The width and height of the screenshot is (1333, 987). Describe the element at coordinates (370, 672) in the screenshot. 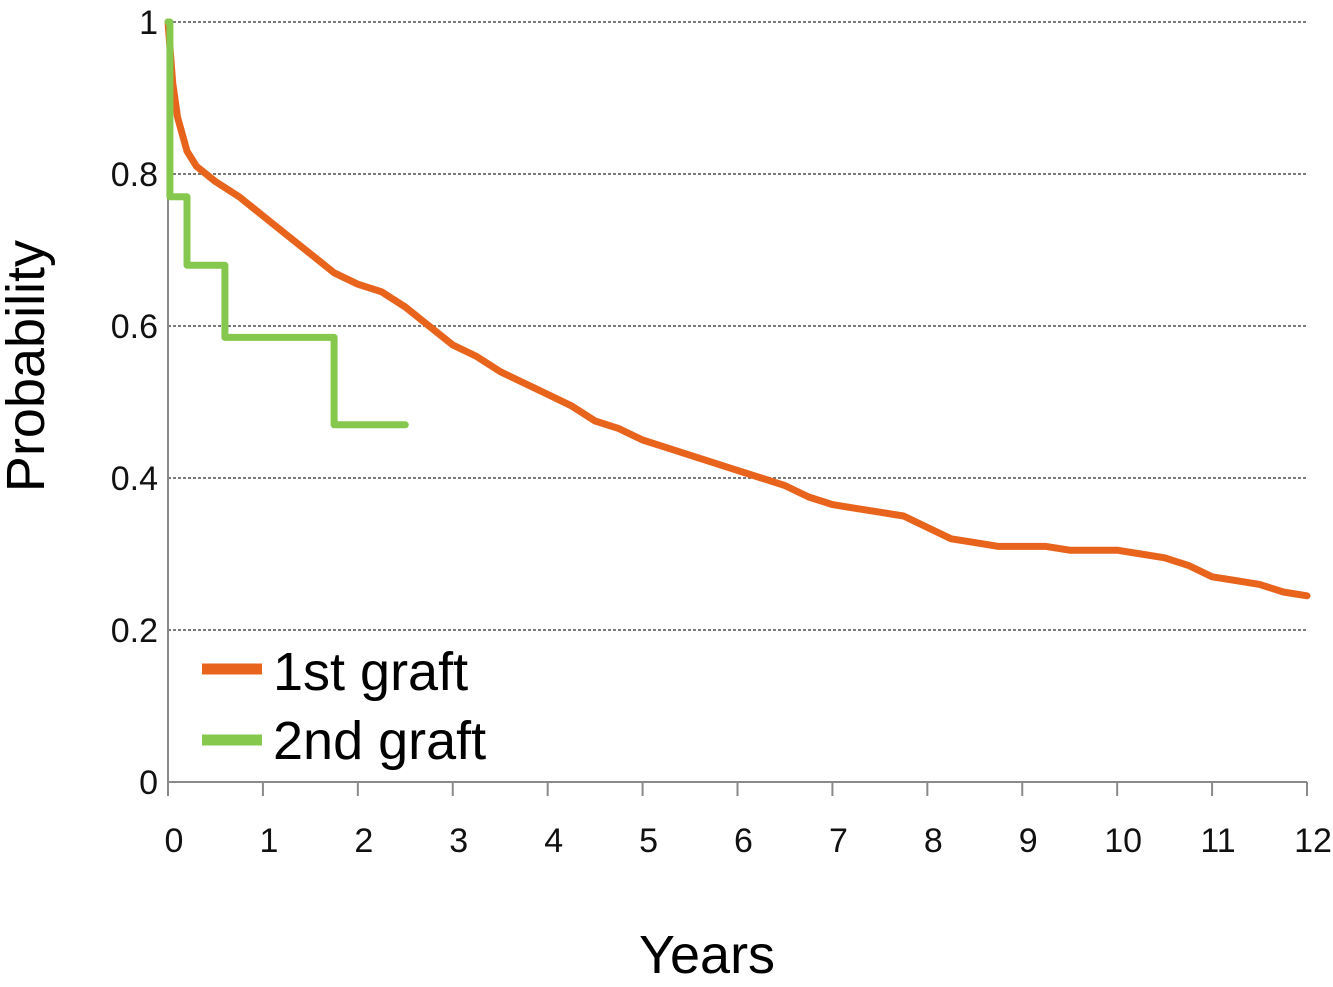

I see `legend-label-1st-graft: 1st graft` at that location.